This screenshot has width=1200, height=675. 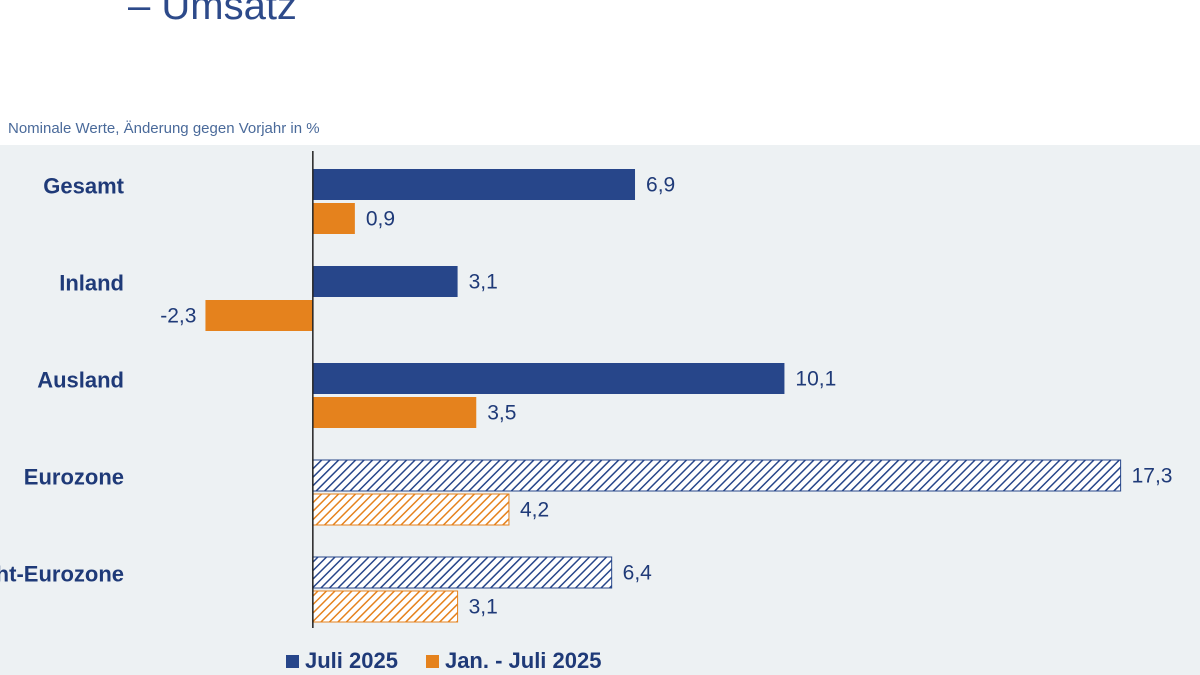 I want to click on value-label-ausland-series-1: 10,1, so click(x=815, y=379).